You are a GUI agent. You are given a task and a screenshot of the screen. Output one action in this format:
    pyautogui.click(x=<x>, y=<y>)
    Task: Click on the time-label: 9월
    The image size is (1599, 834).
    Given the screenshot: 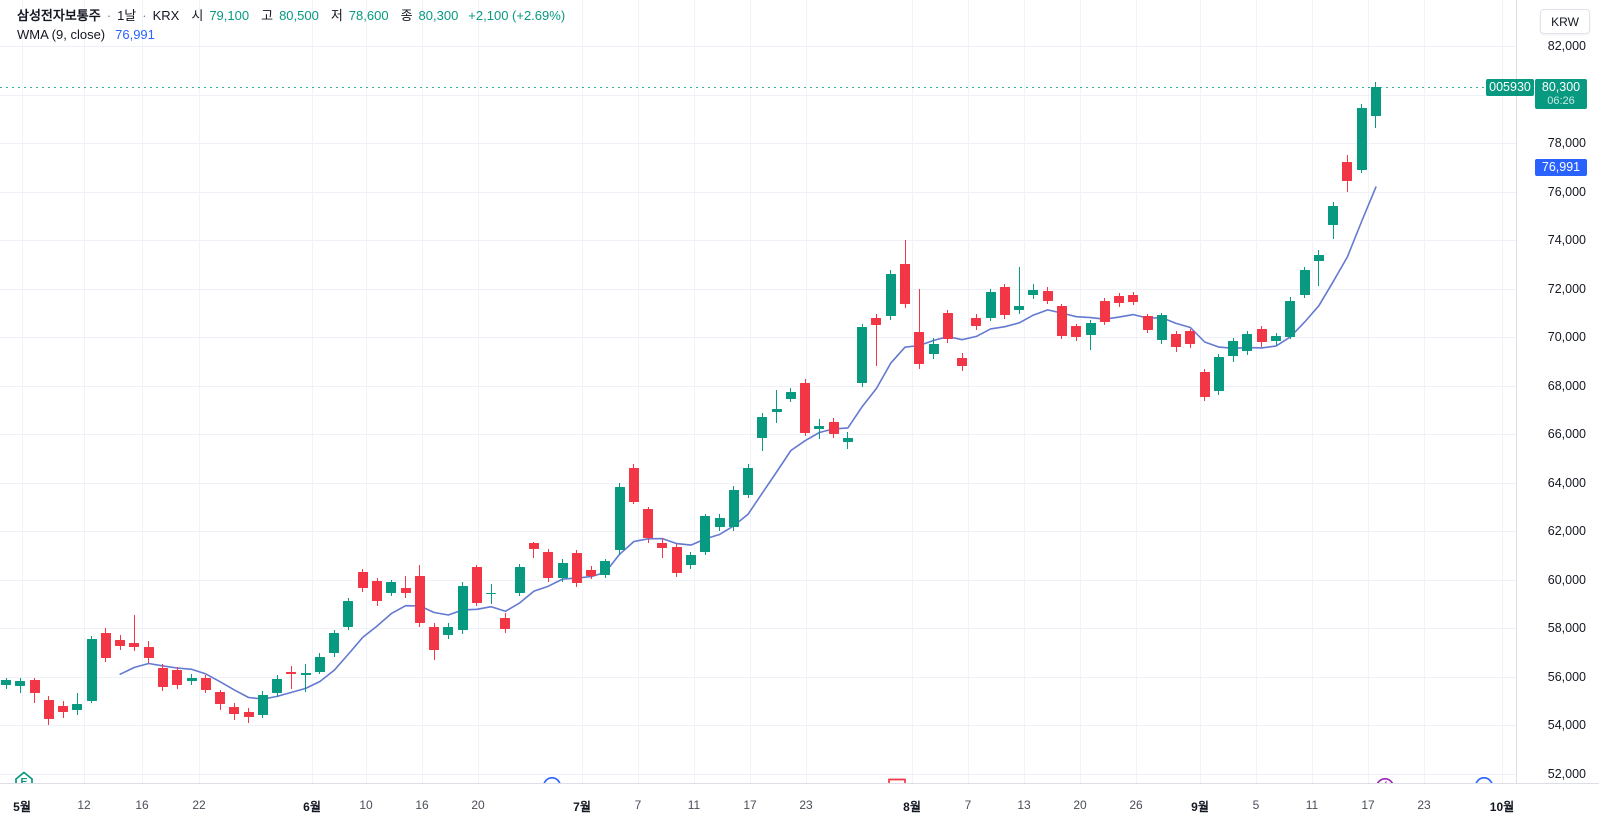 What is the action you would take?
    pyautogui.click(x=1200, y=807)
    